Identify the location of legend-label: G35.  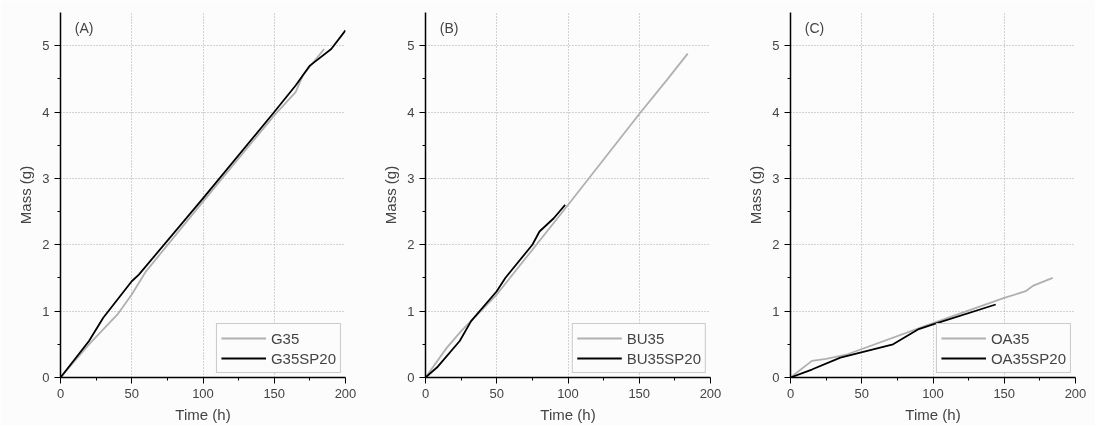
(285, 338).